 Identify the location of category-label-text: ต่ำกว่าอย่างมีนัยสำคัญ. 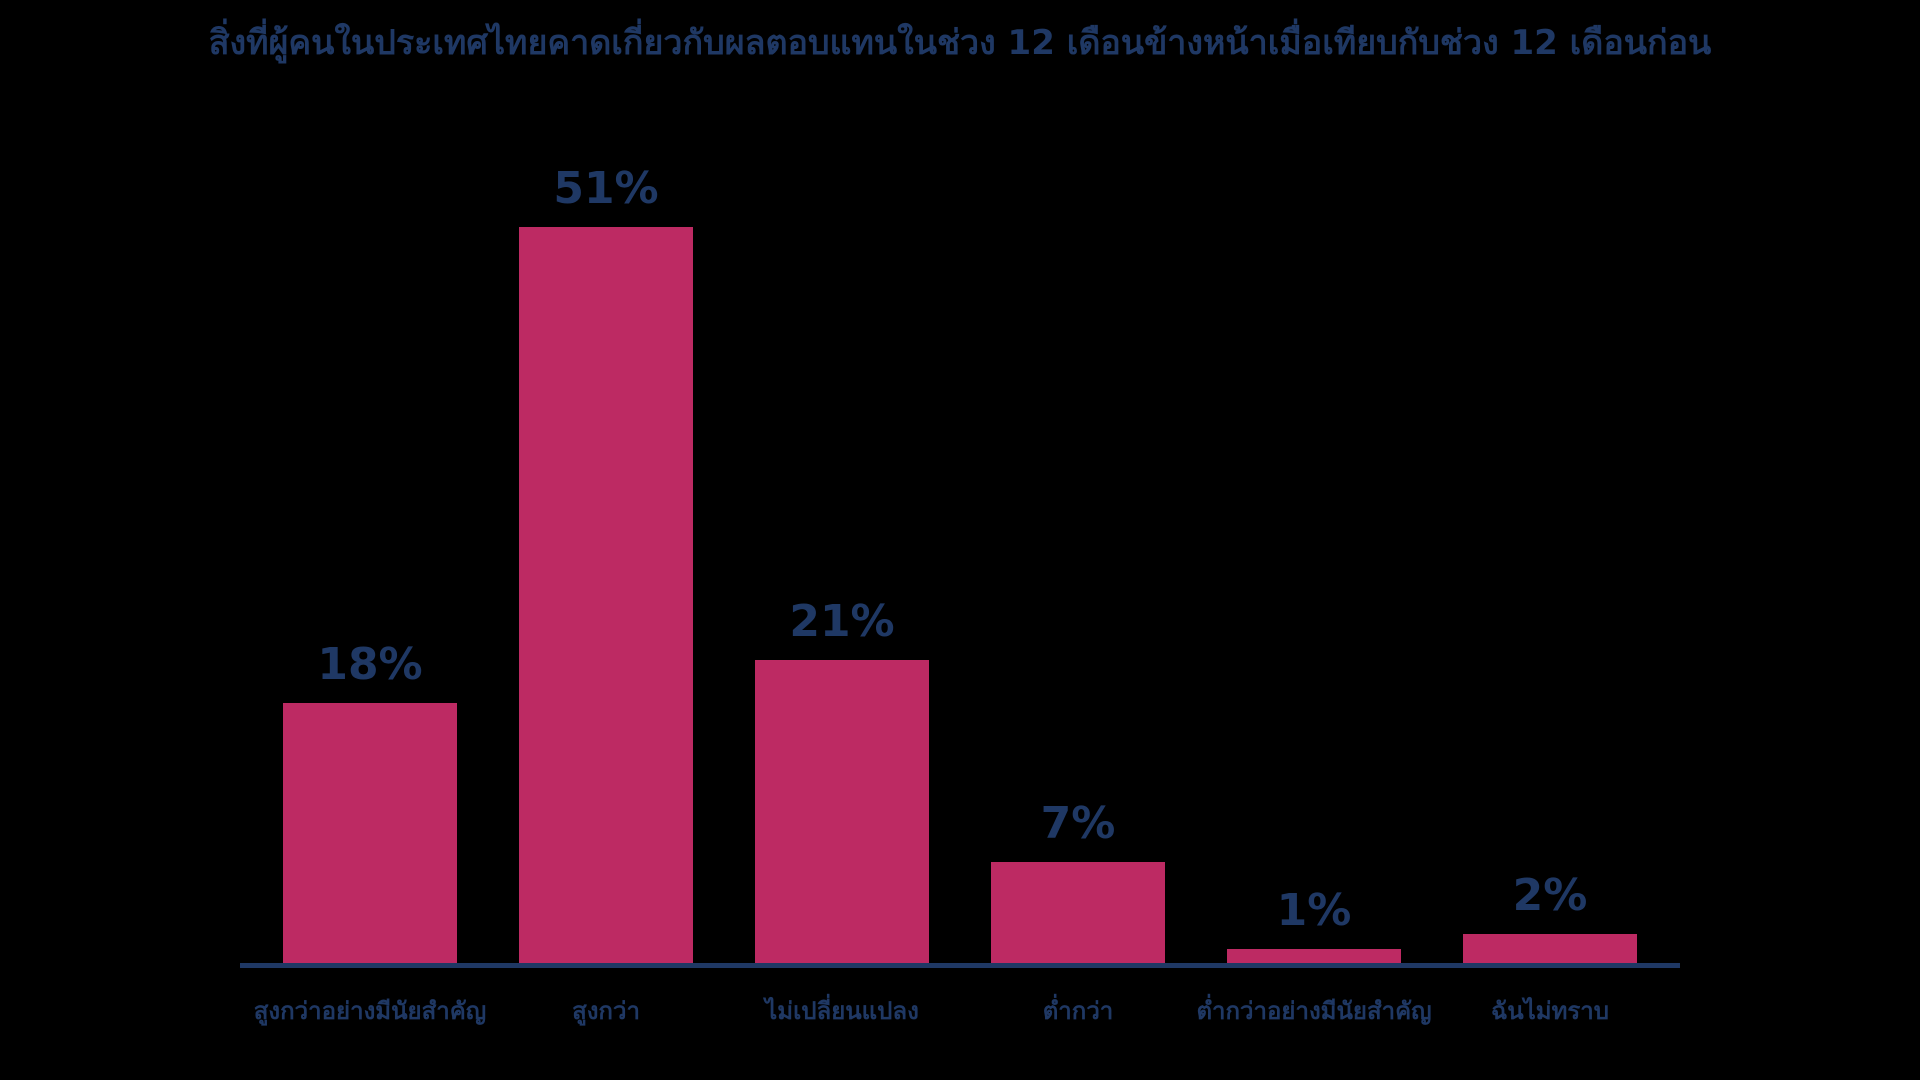
(1314, 1011).